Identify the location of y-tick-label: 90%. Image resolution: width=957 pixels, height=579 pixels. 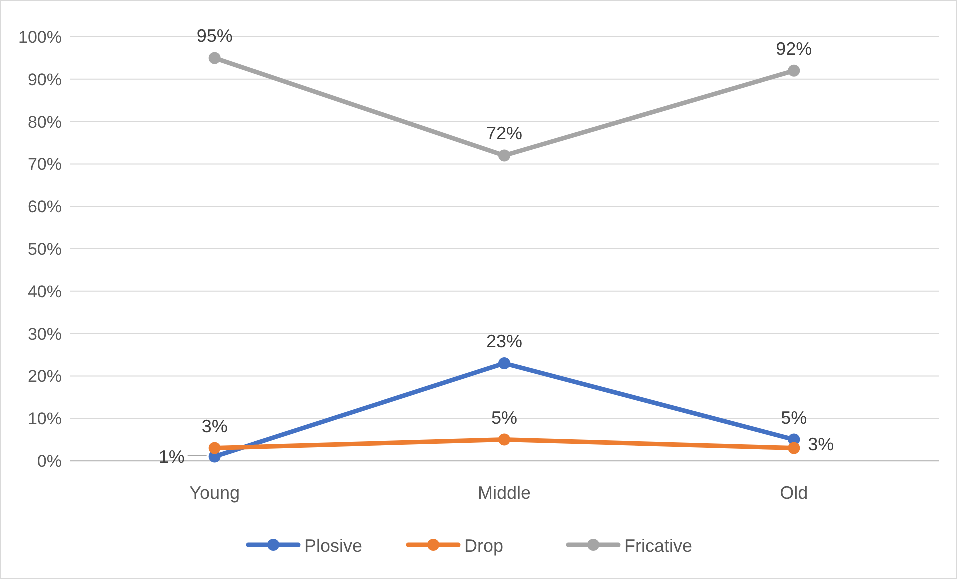
(45, 80).